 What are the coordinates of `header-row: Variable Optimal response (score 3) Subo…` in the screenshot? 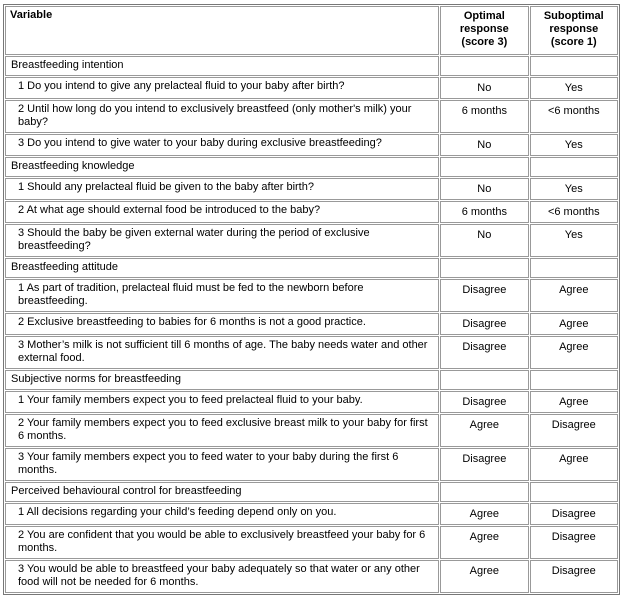 It's located at (311, 30).